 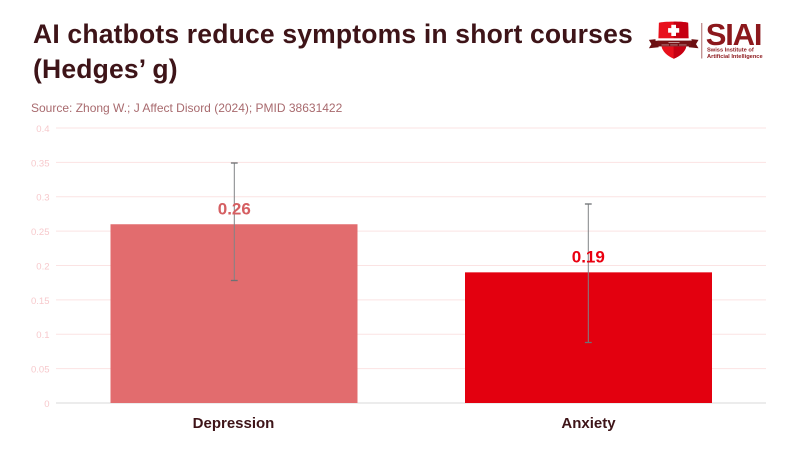 What do you see at coordinates (588, 423) in the screenshot?
I see `svg-text: Anxiety` at bounding box center [588, 423].